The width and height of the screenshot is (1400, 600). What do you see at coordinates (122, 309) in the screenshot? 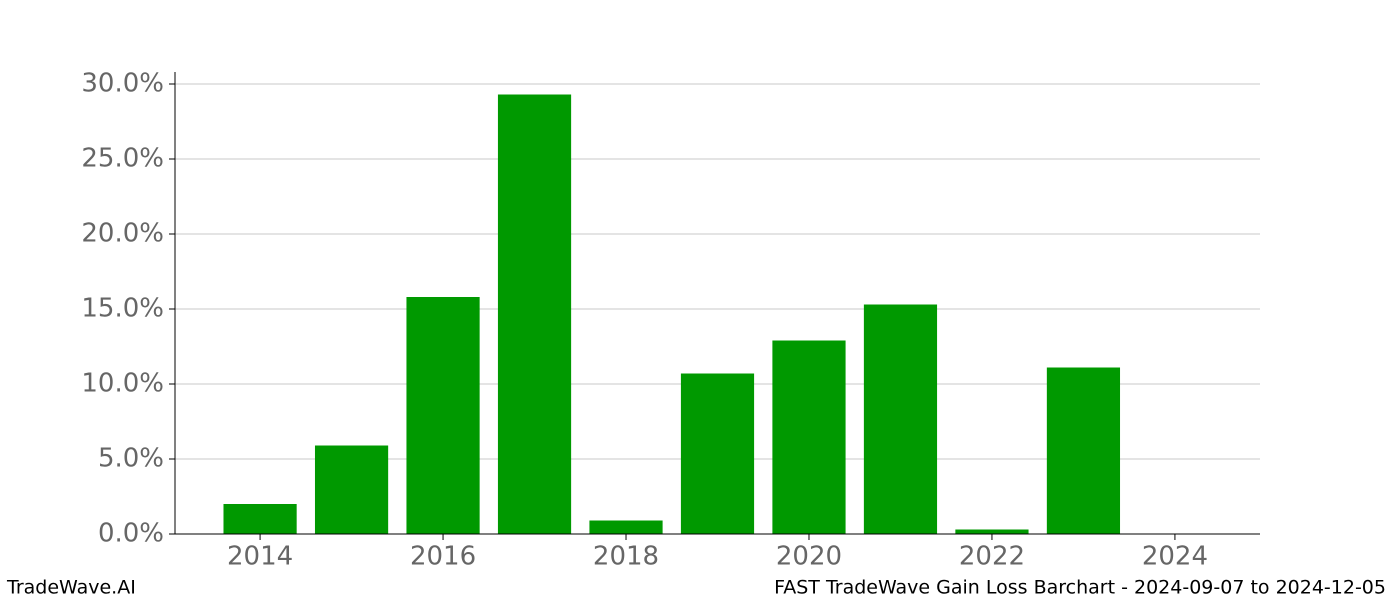
I see `y-tick-label: 15.0%` at bounding box center [122, 309].